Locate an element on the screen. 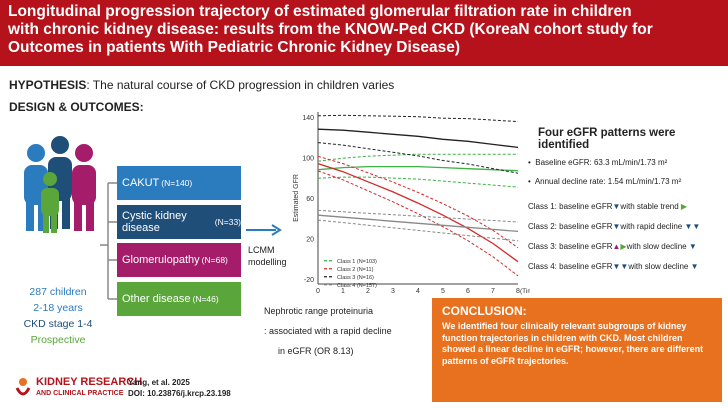  legend-label: Class 3 (N=16) is located at coordinates (355, 278).